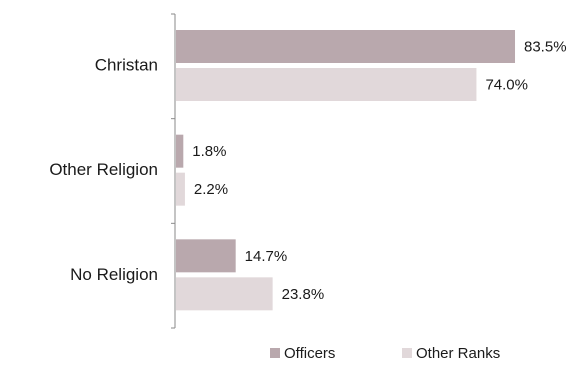 Image resolution: width=587 pixels, height=367 pixels. Describe the element at coordinates (211, 189) in the screenshot. I see `data-label: 2.2%` at that location.